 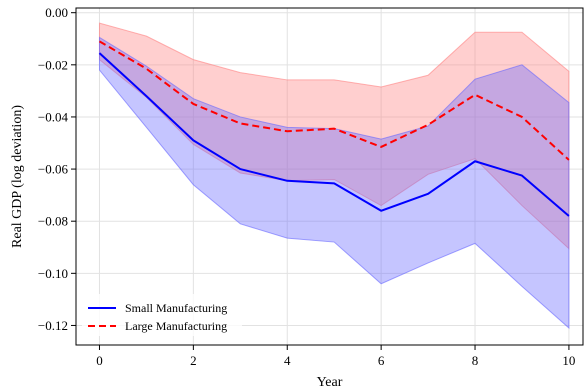 I want to click on legend-box, so click(x=162, y=315).